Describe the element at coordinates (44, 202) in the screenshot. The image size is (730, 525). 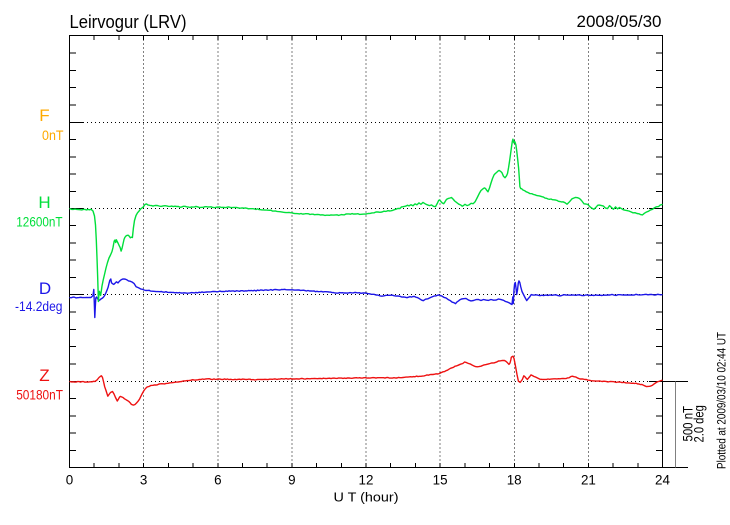
I see `svg-text: H` at that location.